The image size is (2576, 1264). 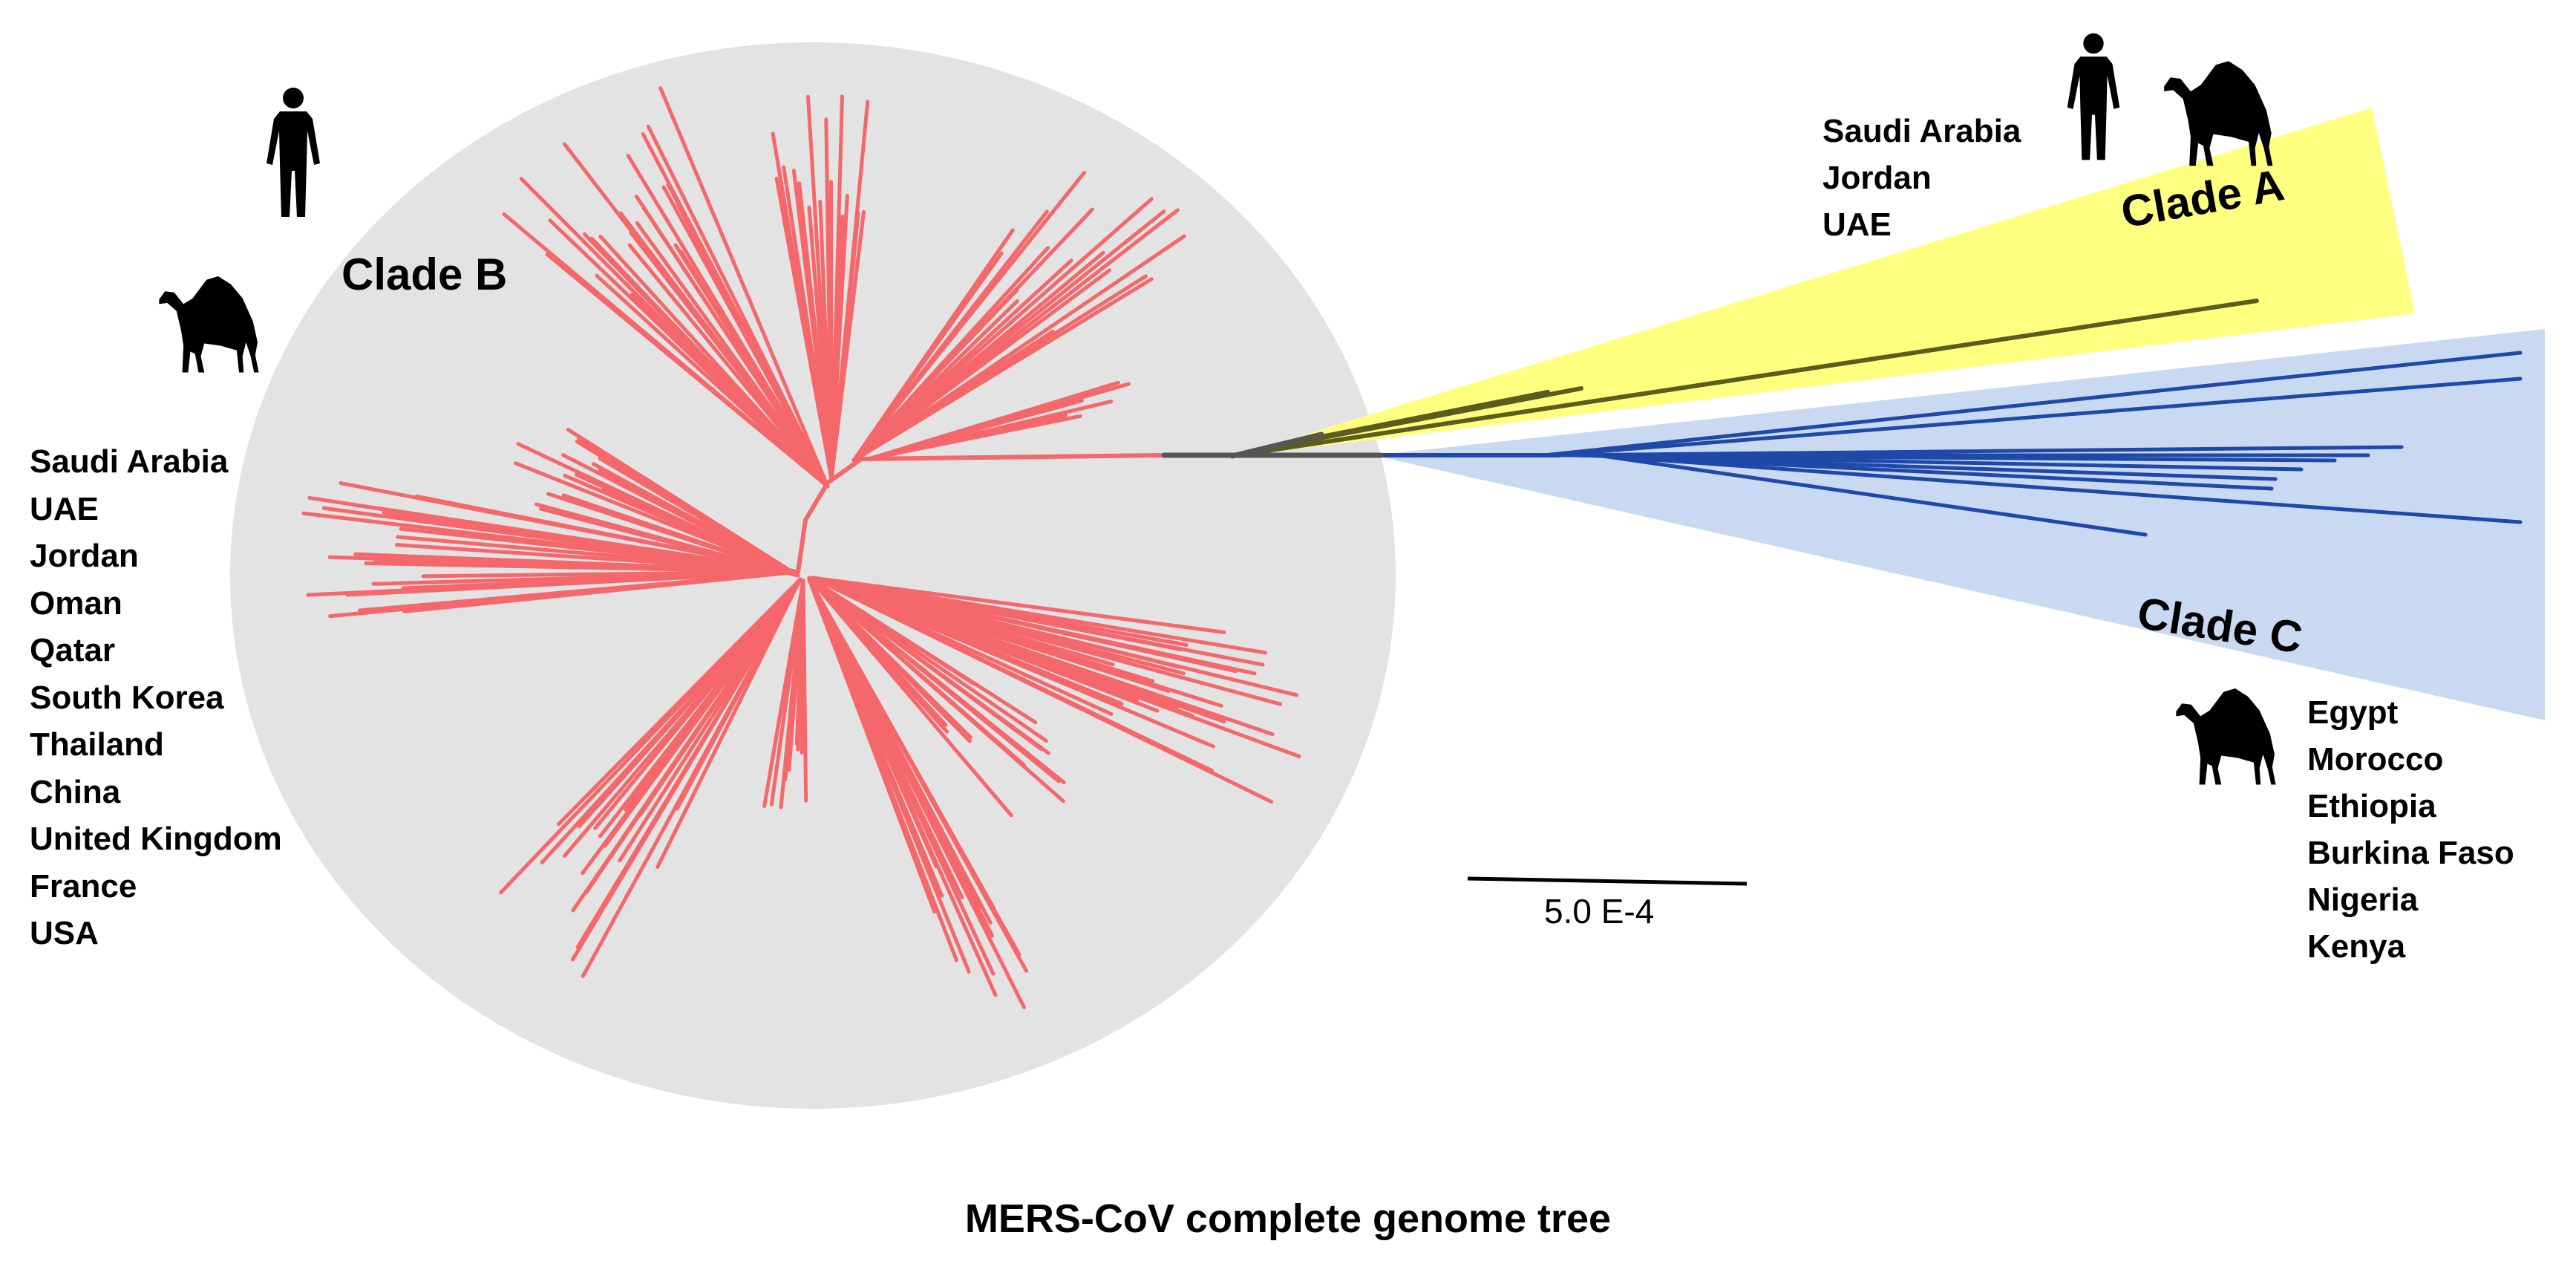 What do you see at coordinates (2376, 759) in the screenshot?
I see `country-item: Morocco` at bounding box center [2376, 759].